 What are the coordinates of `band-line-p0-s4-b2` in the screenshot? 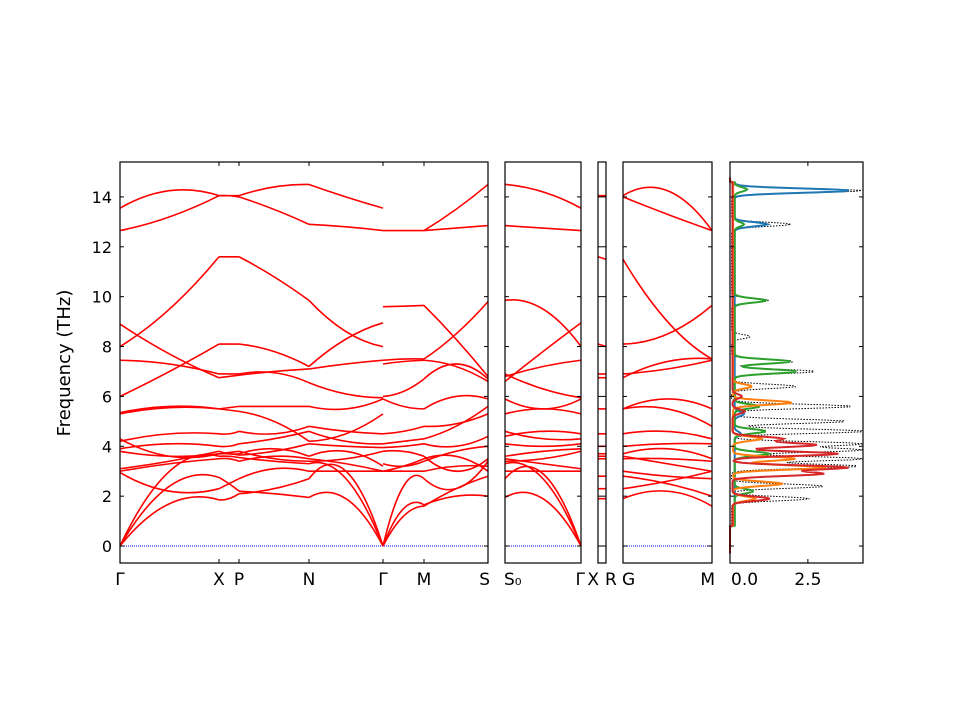 It's located at (403, 510).